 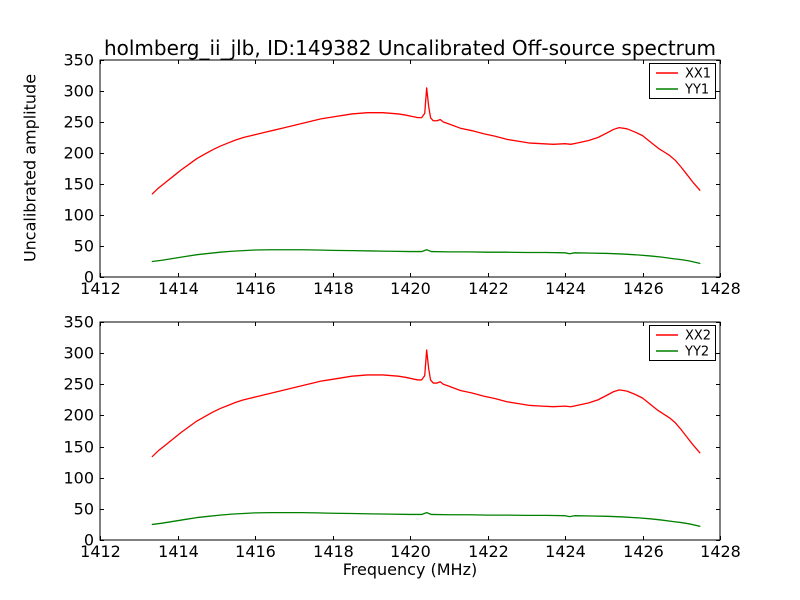 What do you see at coordinates (696, 90) in the screenshot?
I see `legend-label: YY1` at bounding box center [696, 90].